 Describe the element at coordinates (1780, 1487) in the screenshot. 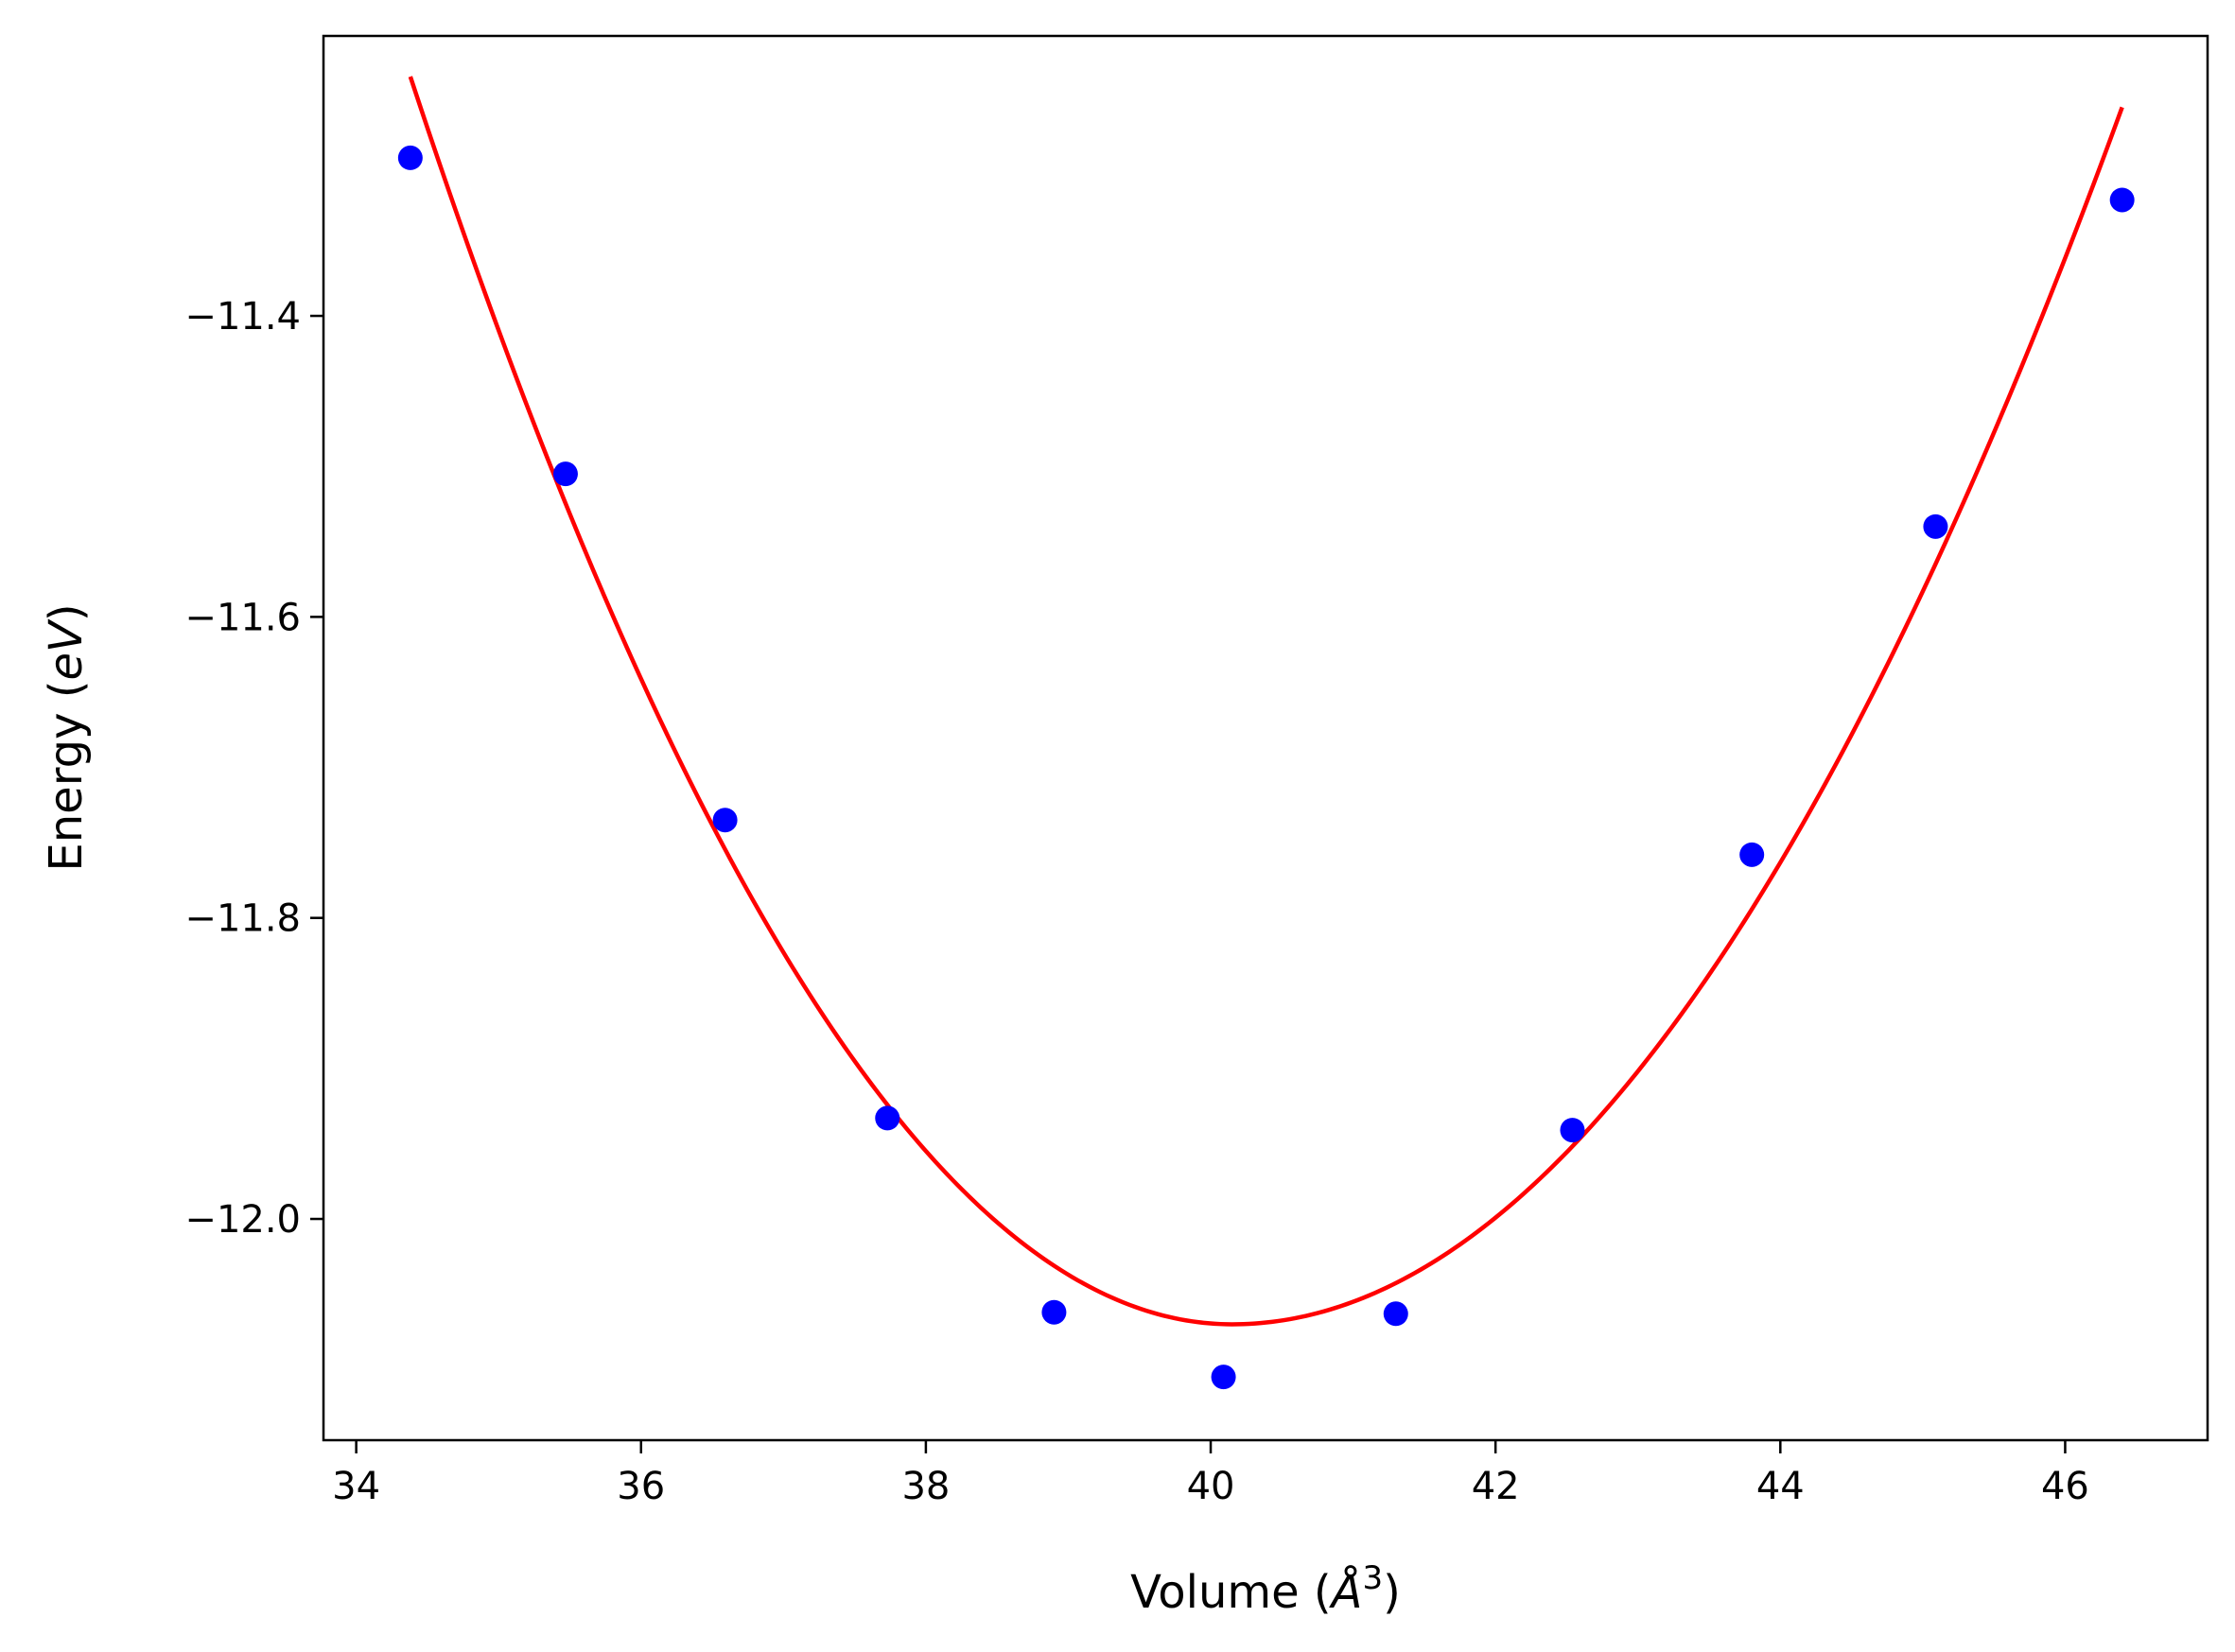

I see `x-tick-label: 44` at that location.